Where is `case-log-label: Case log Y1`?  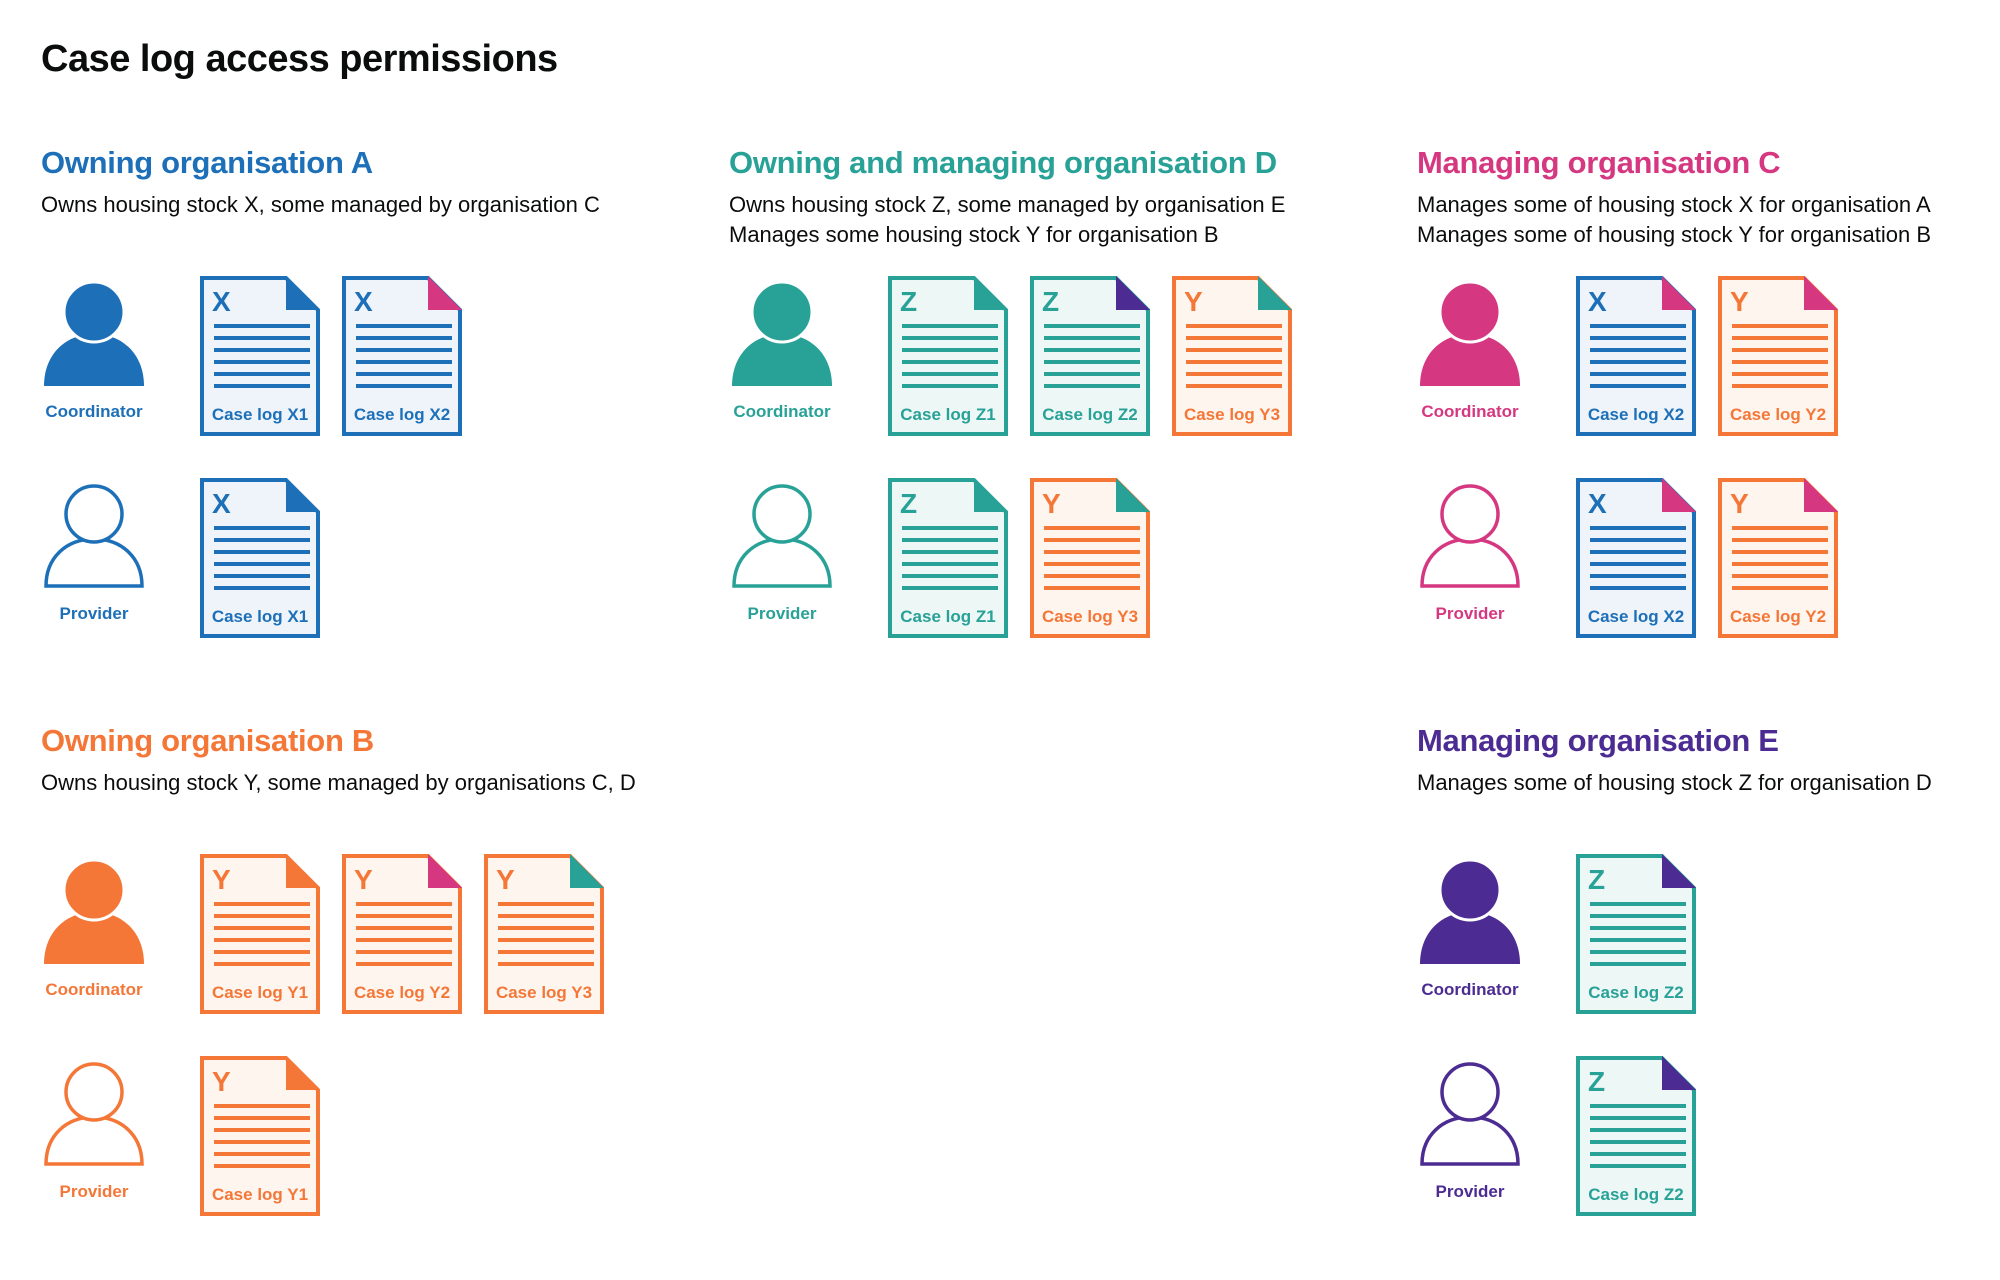
case-log-label: Case log Y1 is located at coordinates (260, 992).